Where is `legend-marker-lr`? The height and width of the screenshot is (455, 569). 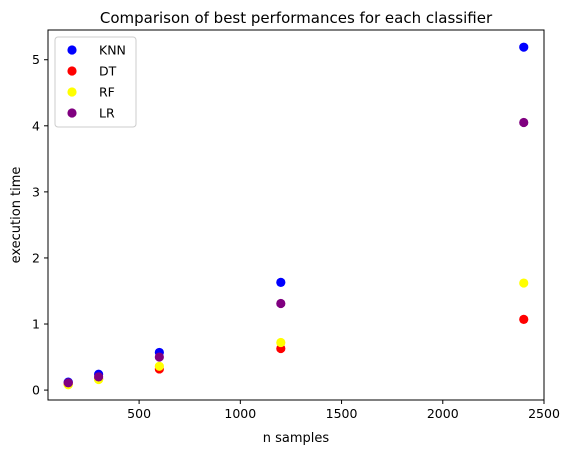
legend-marker-lr is located at coordinates (72, 113).